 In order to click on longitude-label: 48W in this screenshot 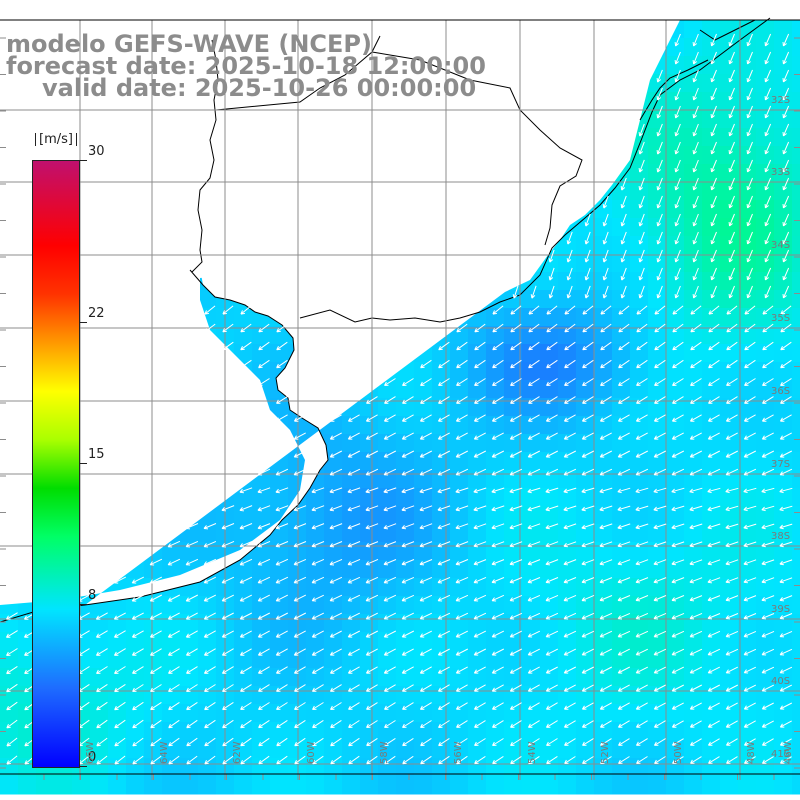, I will do `click(751, 752)`.